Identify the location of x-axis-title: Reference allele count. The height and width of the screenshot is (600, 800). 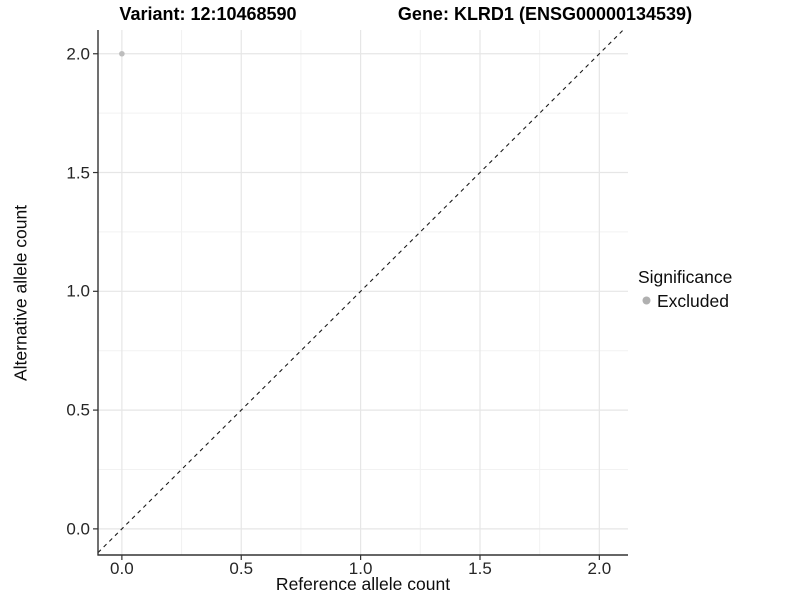
(363, 584).